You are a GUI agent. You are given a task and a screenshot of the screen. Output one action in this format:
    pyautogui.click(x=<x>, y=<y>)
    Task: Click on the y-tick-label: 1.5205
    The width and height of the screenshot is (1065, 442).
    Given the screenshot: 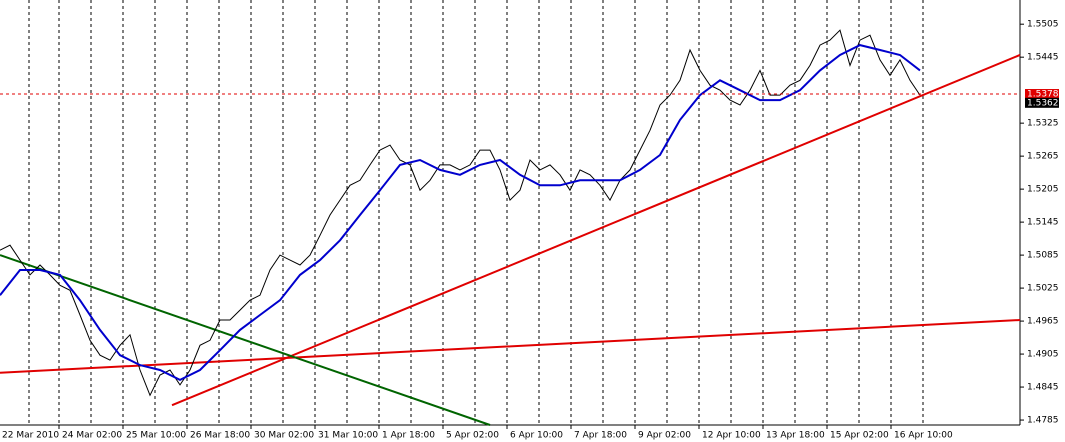 What is the action you would take?
    pyautogui.click(x=1043, y=190)
    